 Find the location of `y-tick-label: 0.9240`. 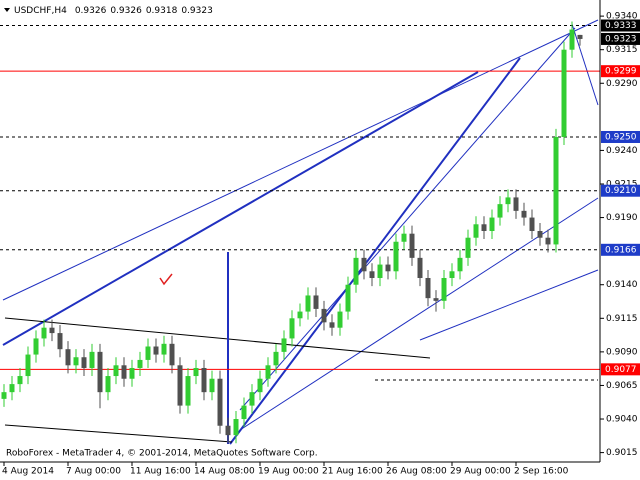

y-tick-label: 0.9240 is located at coordinates (622, 151).